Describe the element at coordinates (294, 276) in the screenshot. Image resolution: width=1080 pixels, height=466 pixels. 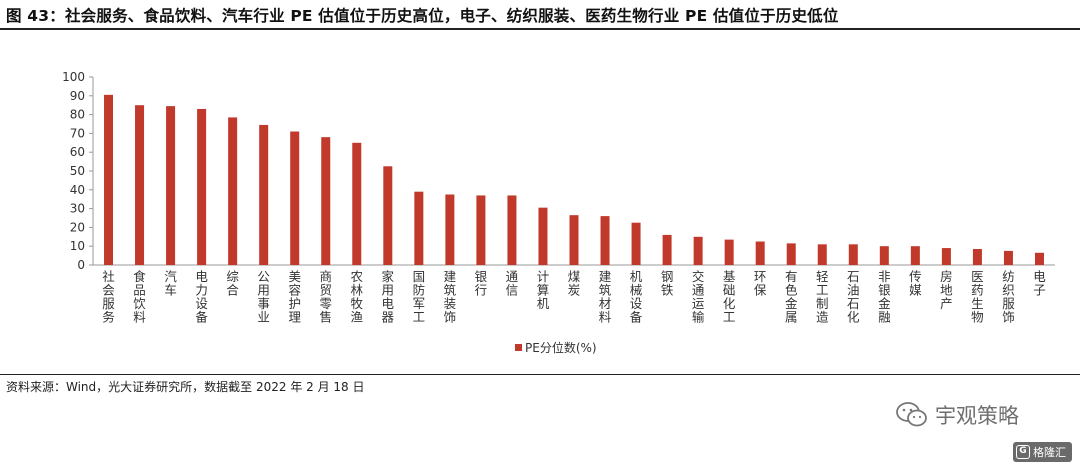
I see `x-tick-label-char: 美` at that location.